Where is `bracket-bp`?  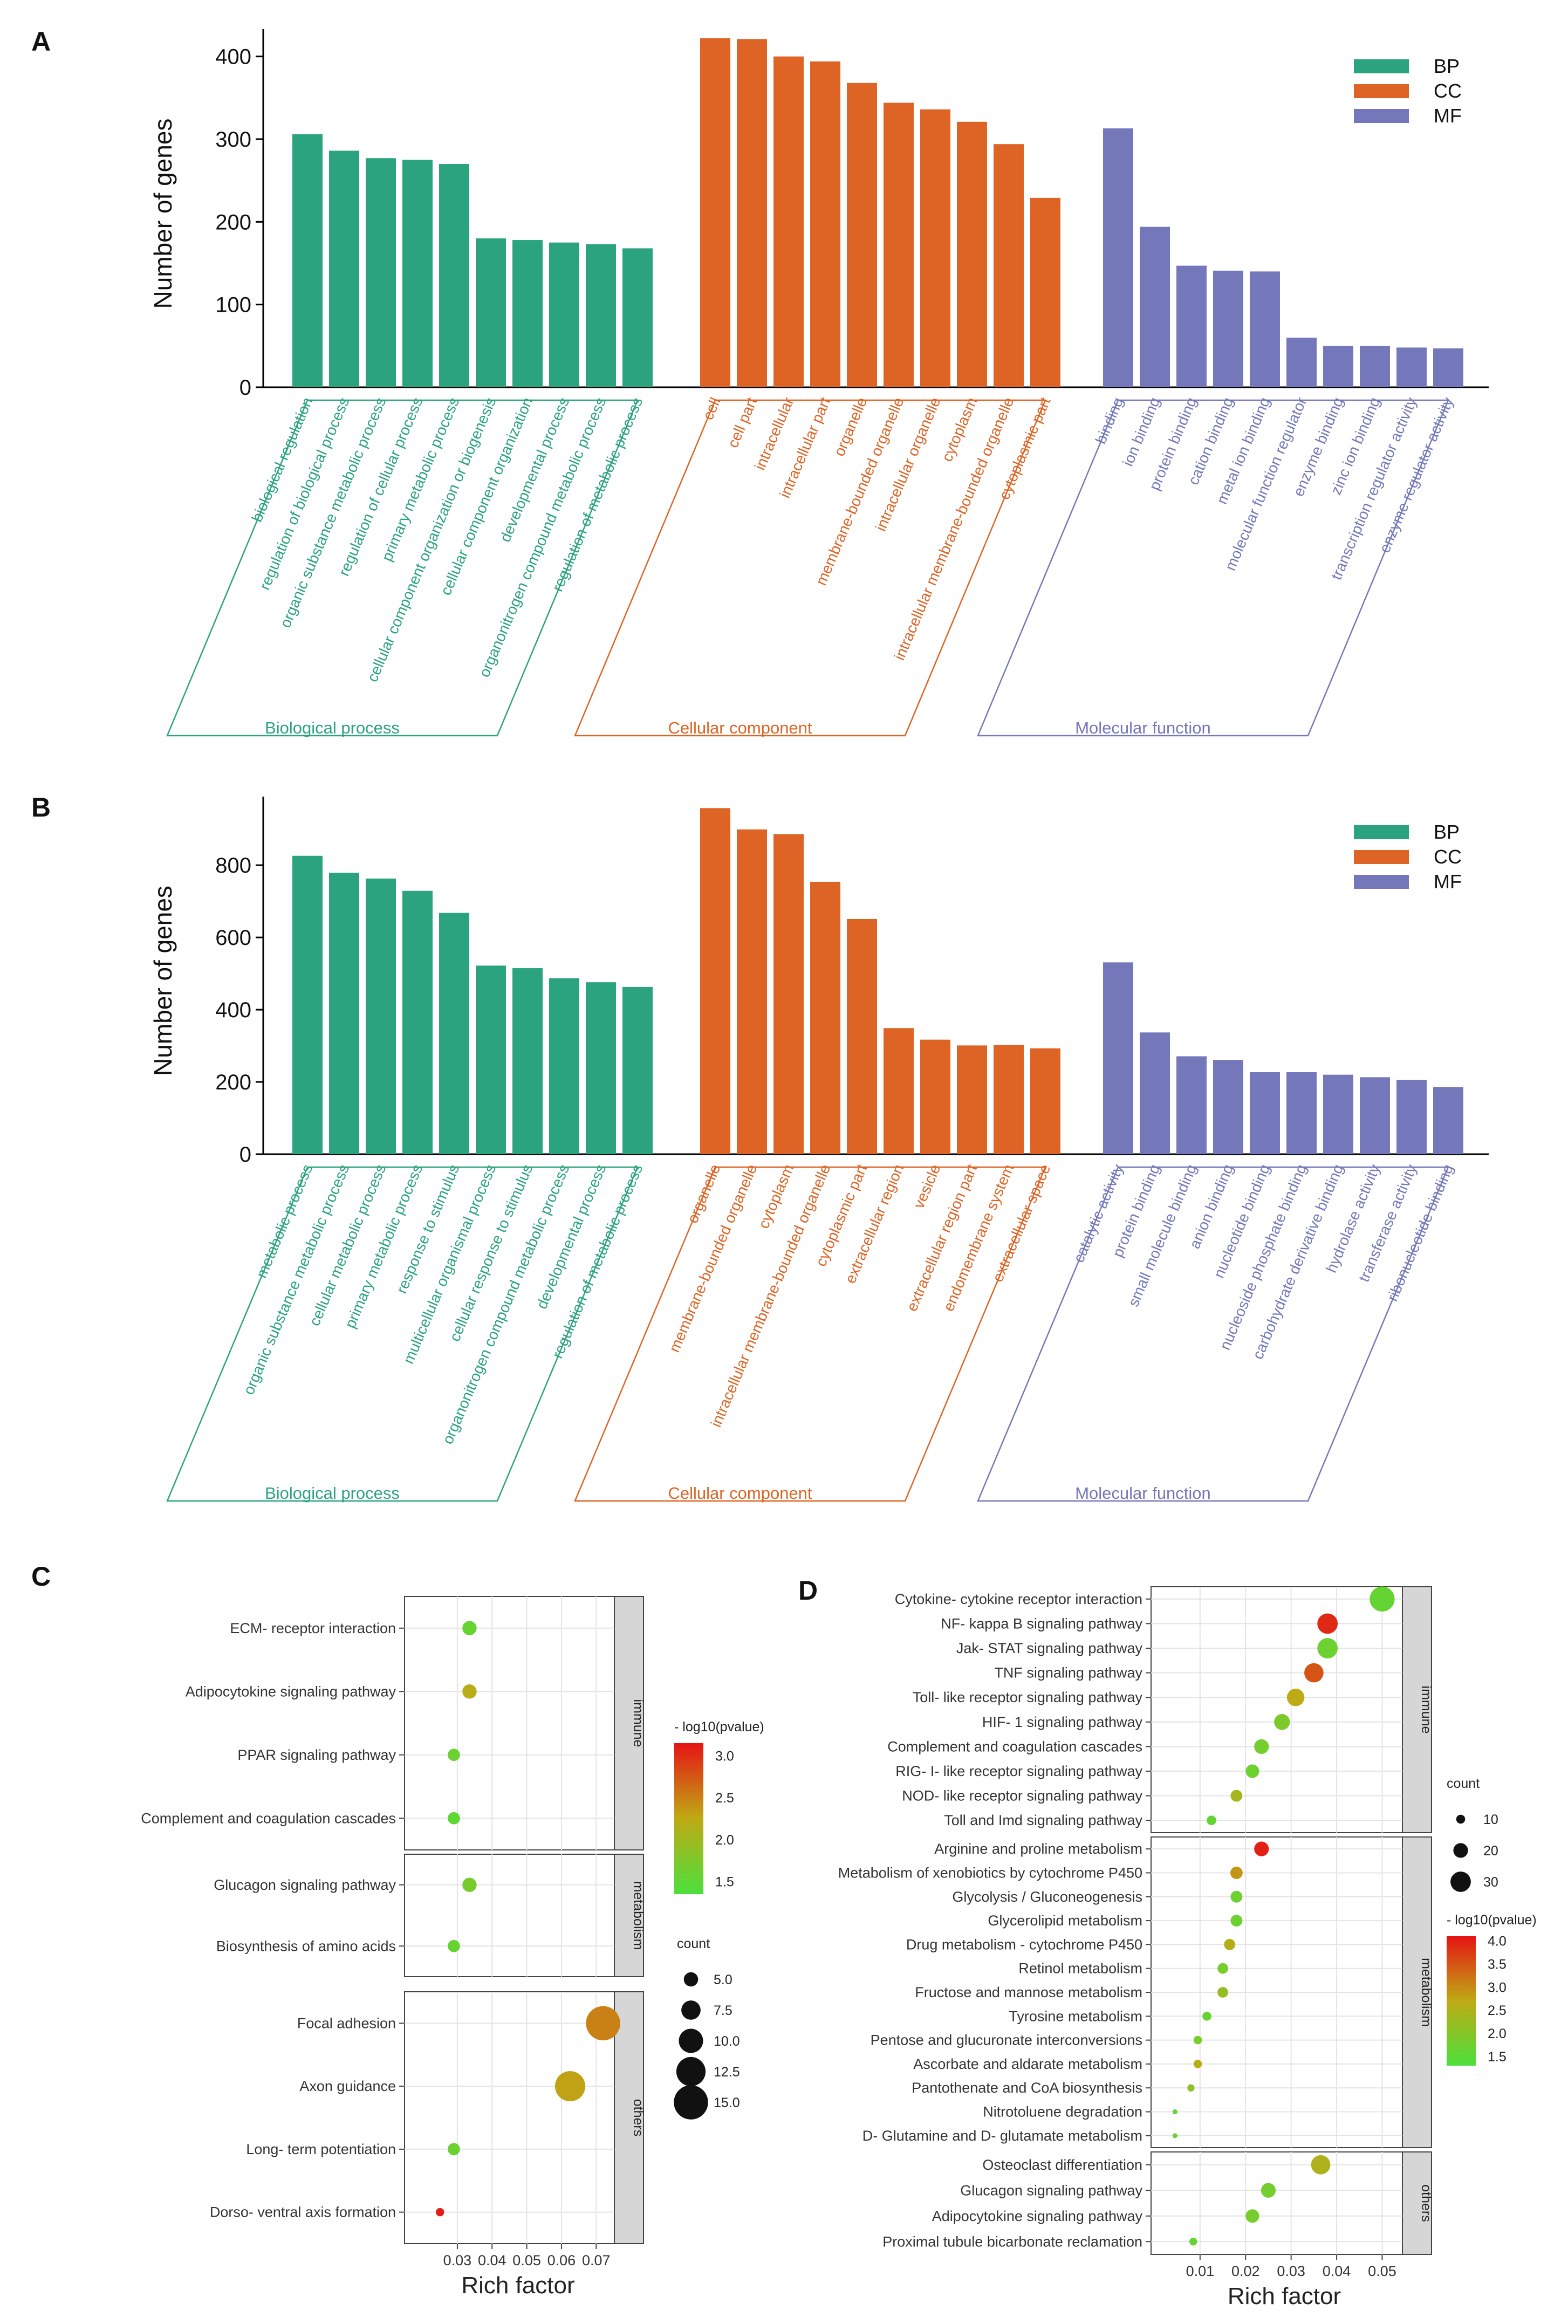 bracket-bp is located at coordinates (402, 1334).